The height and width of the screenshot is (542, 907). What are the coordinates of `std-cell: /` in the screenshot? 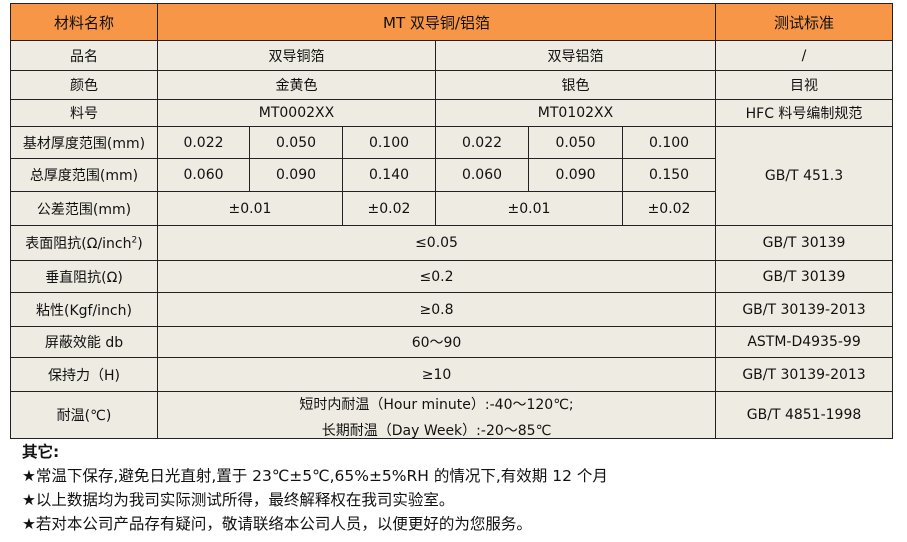 It's located at (804, 55).